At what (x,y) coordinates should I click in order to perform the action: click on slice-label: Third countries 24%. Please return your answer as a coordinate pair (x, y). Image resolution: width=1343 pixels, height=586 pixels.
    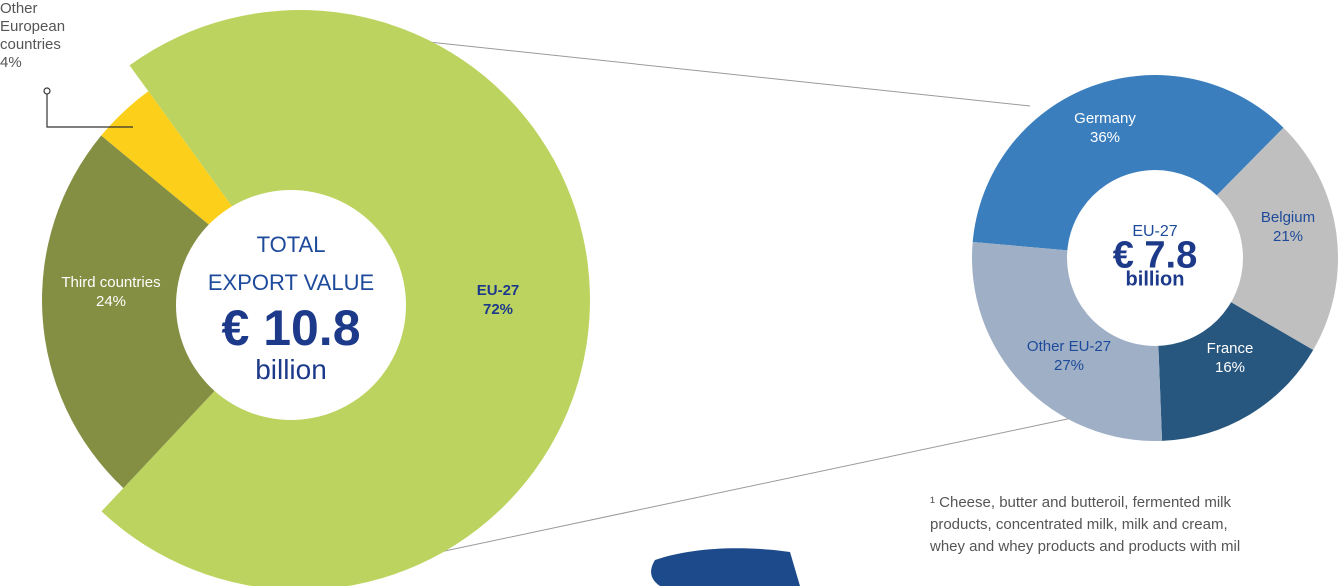
    Looking at the image, I should click on (110, 292).